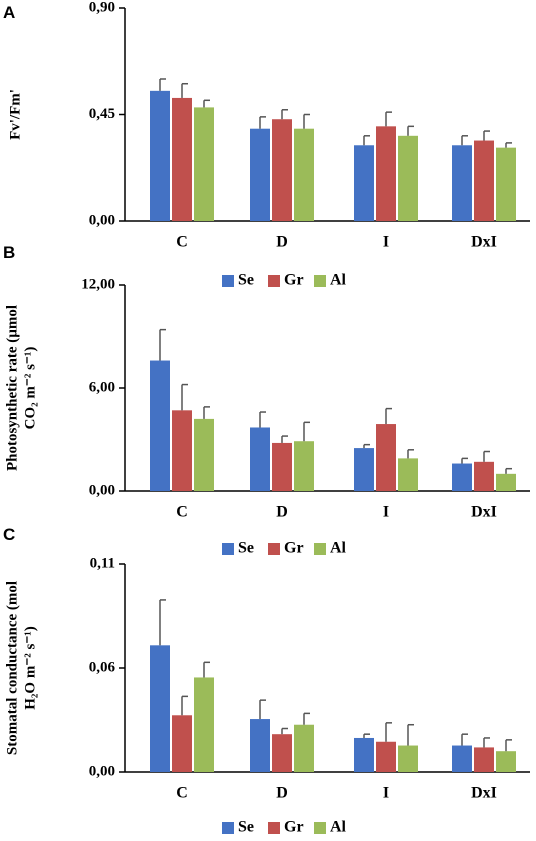 The height and width of the screenshot is (841, 536). Describe the element at coordinates (102, 7) in the screenshot. I see `y-tick-label: 0,90` at that location.